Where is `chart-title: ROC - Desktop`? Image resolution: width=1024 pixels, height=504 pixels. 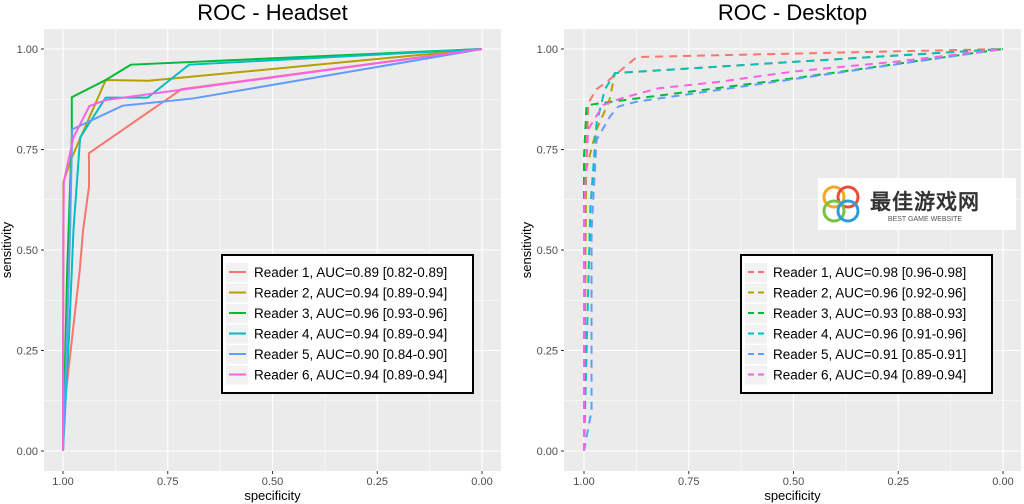 chart-title: ROC - Desktop is located at coordinates (792, 12).